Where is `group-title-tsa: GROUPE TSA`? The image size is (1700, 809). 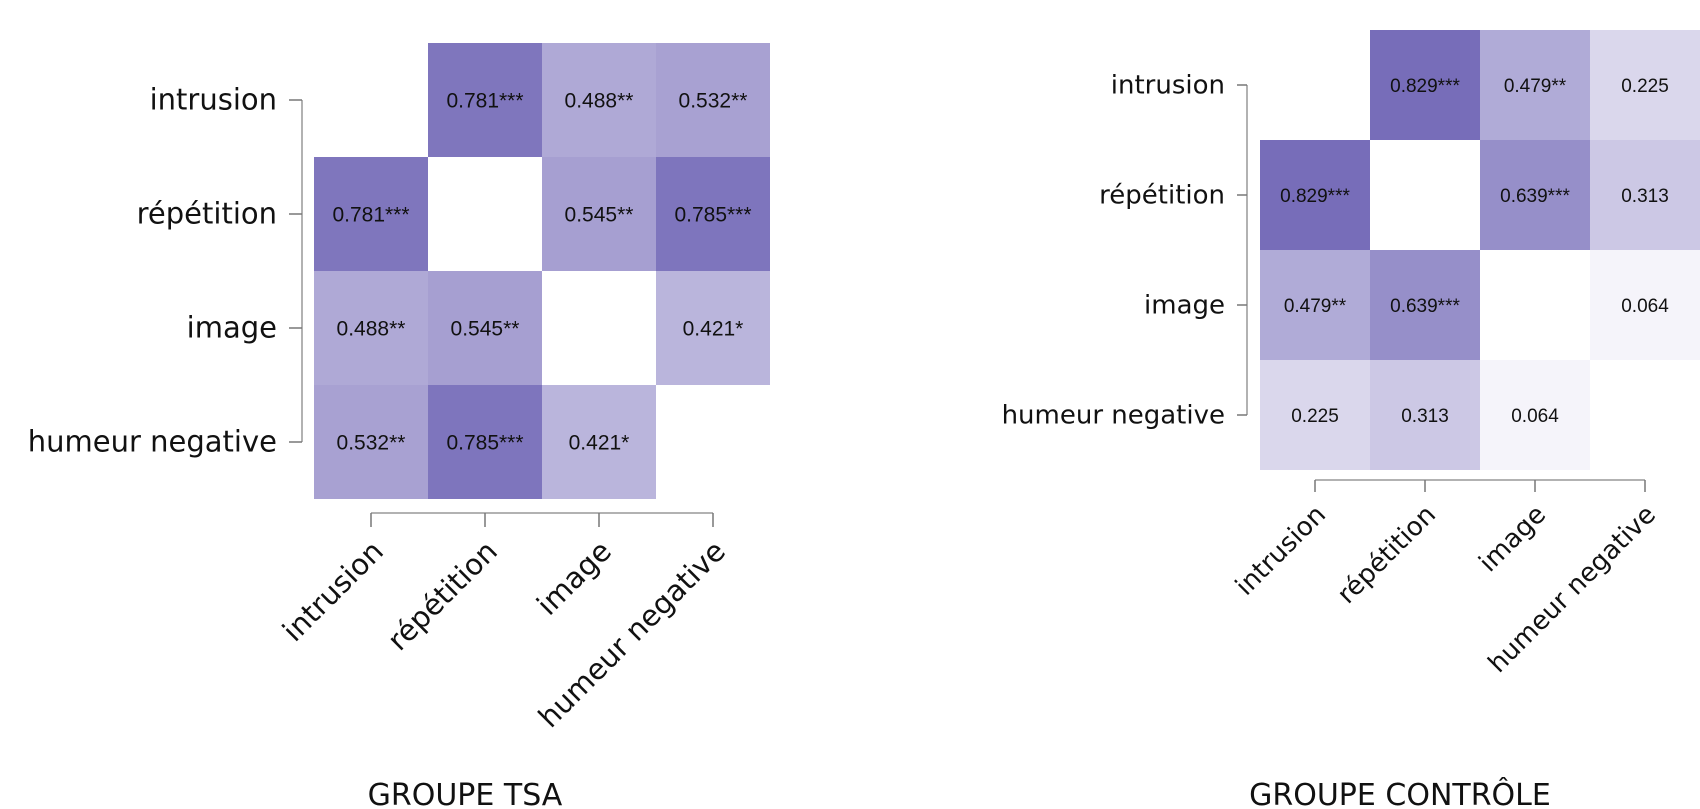
group-title-tsa: GROUPE TSA is located at coordinates (465, 793).